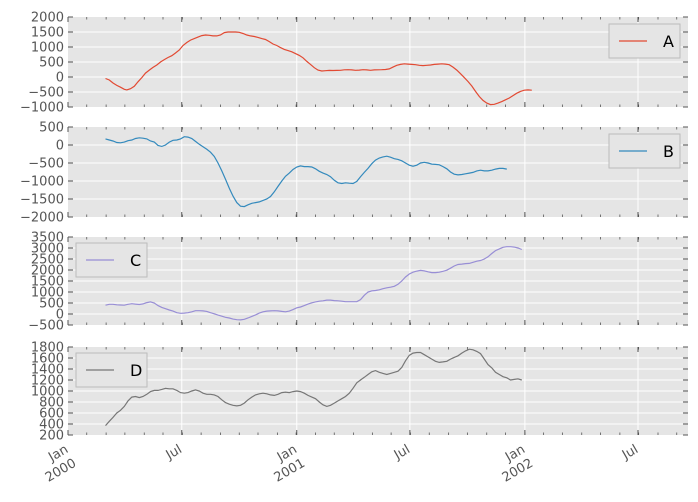  What do you see at coordinates (135, 260) in the screenshot?
I see `legend-label: C` at bounding box center [135, 260].